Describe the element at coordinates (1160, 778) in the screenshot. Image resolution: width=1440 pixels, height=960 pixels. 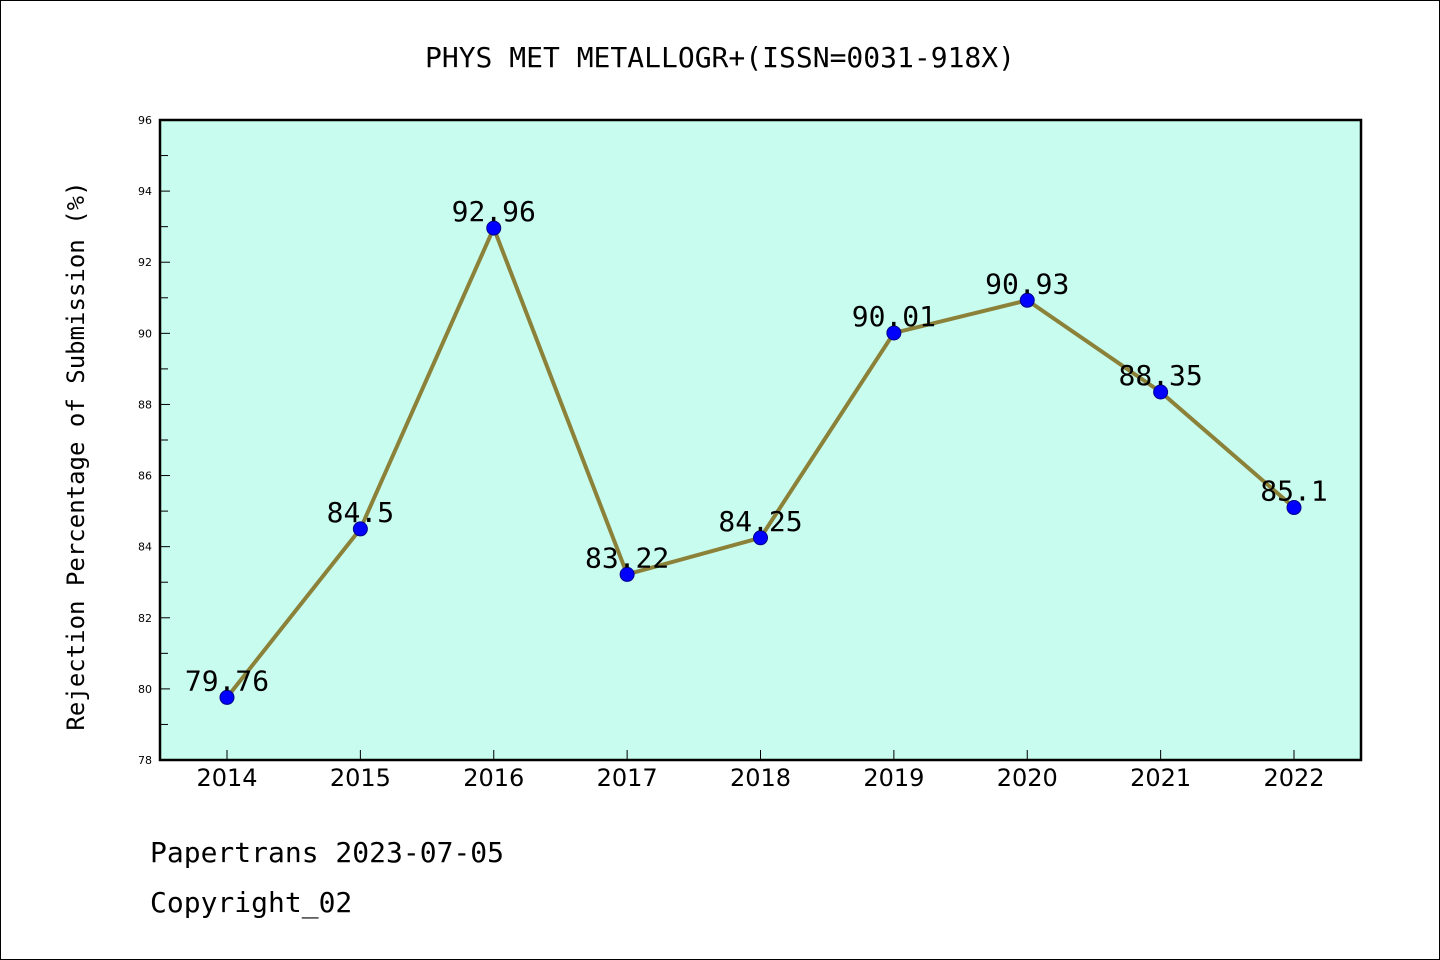
I see `x-tick-label: 2021` at that location.